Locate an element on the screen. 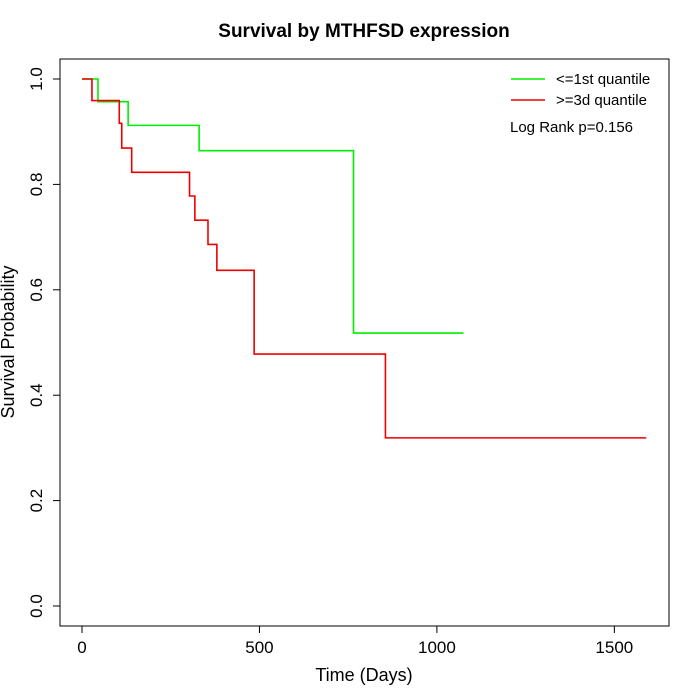  log-rank-annotation: Log Rank p=0.156 is located at coordinates (571, 127).